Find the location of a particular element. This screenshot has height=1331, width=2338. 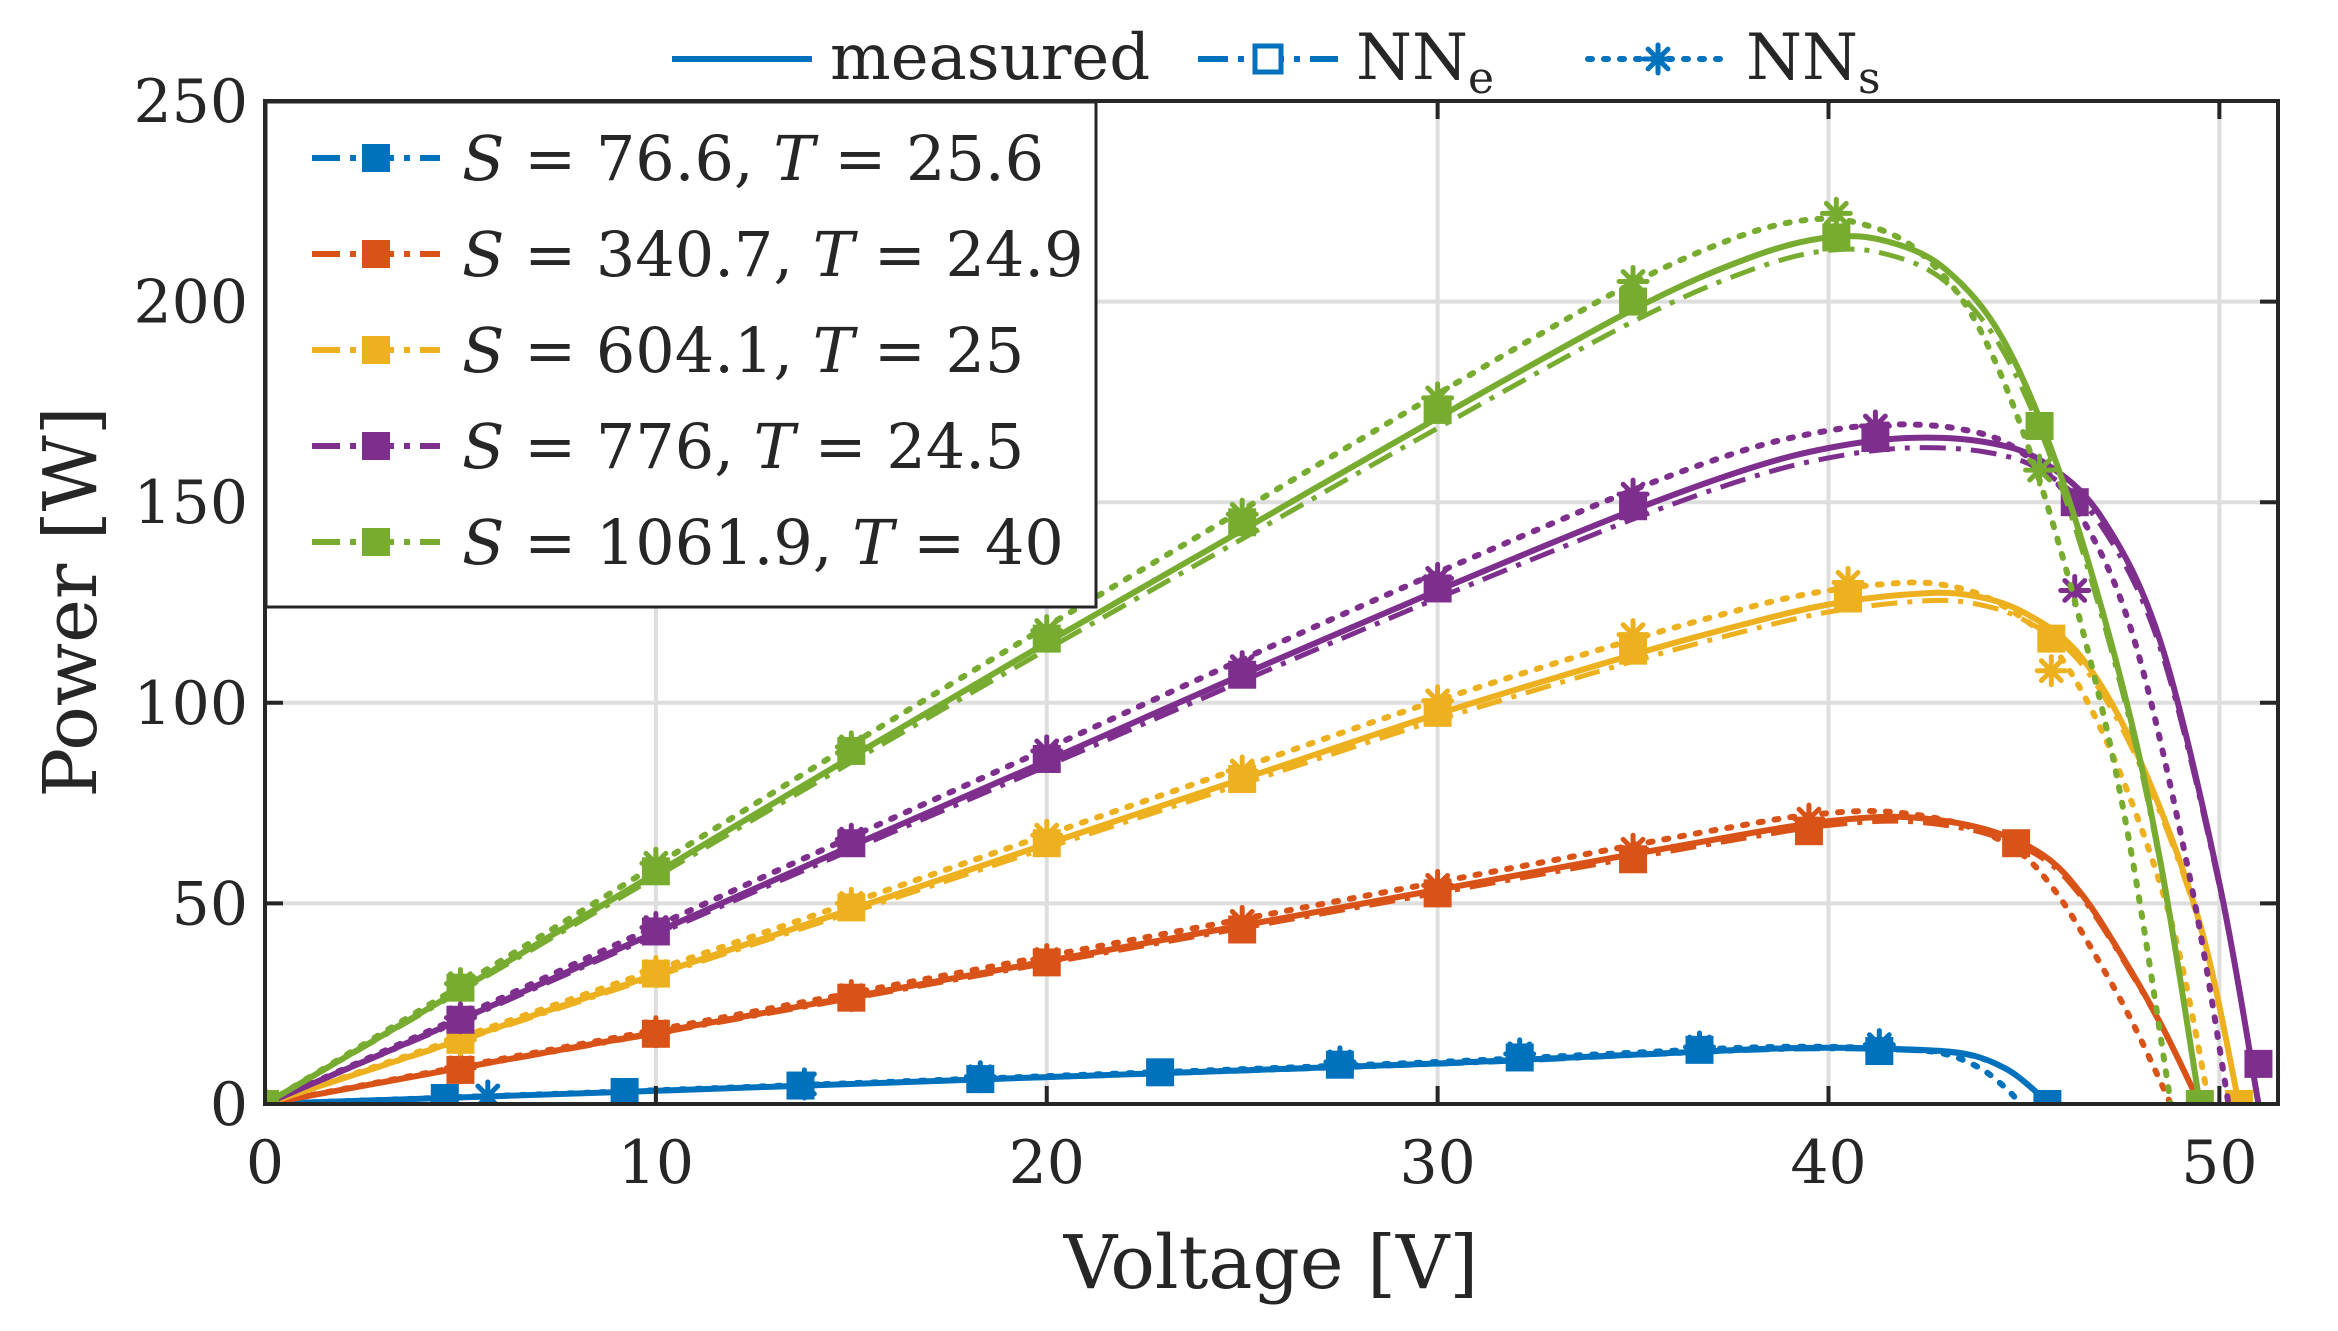

x-tick-label: 0 is located at coordinates (265, 1163).